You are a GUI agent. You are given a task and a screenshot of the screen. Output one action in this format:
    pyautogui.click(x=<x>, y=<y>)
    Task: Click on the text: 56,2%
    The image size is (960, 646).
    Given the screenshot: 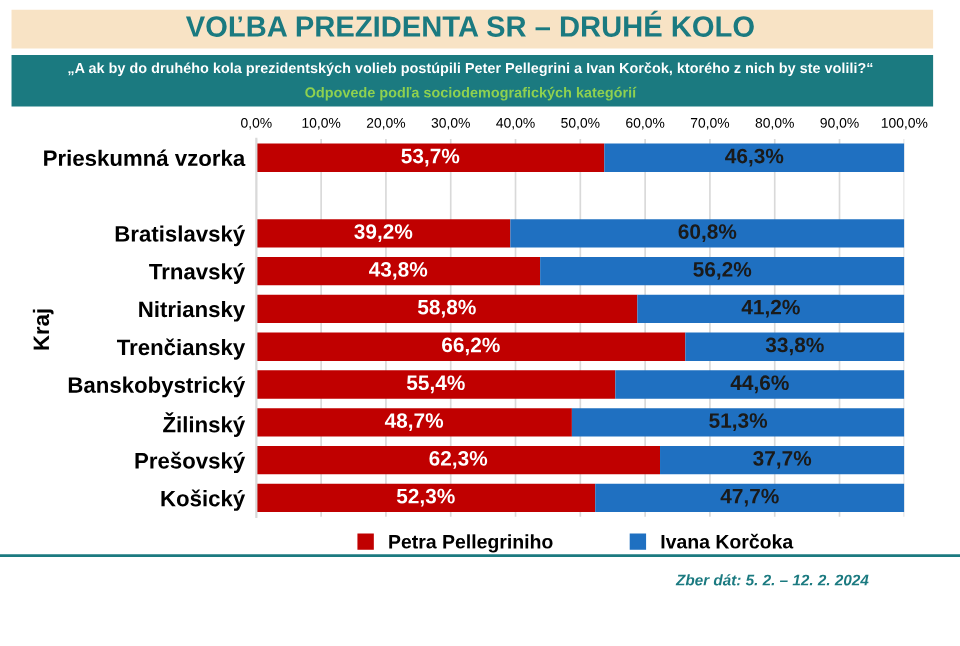 What is the action you would take?
    pyautogui.click(x=722, y=271)
    